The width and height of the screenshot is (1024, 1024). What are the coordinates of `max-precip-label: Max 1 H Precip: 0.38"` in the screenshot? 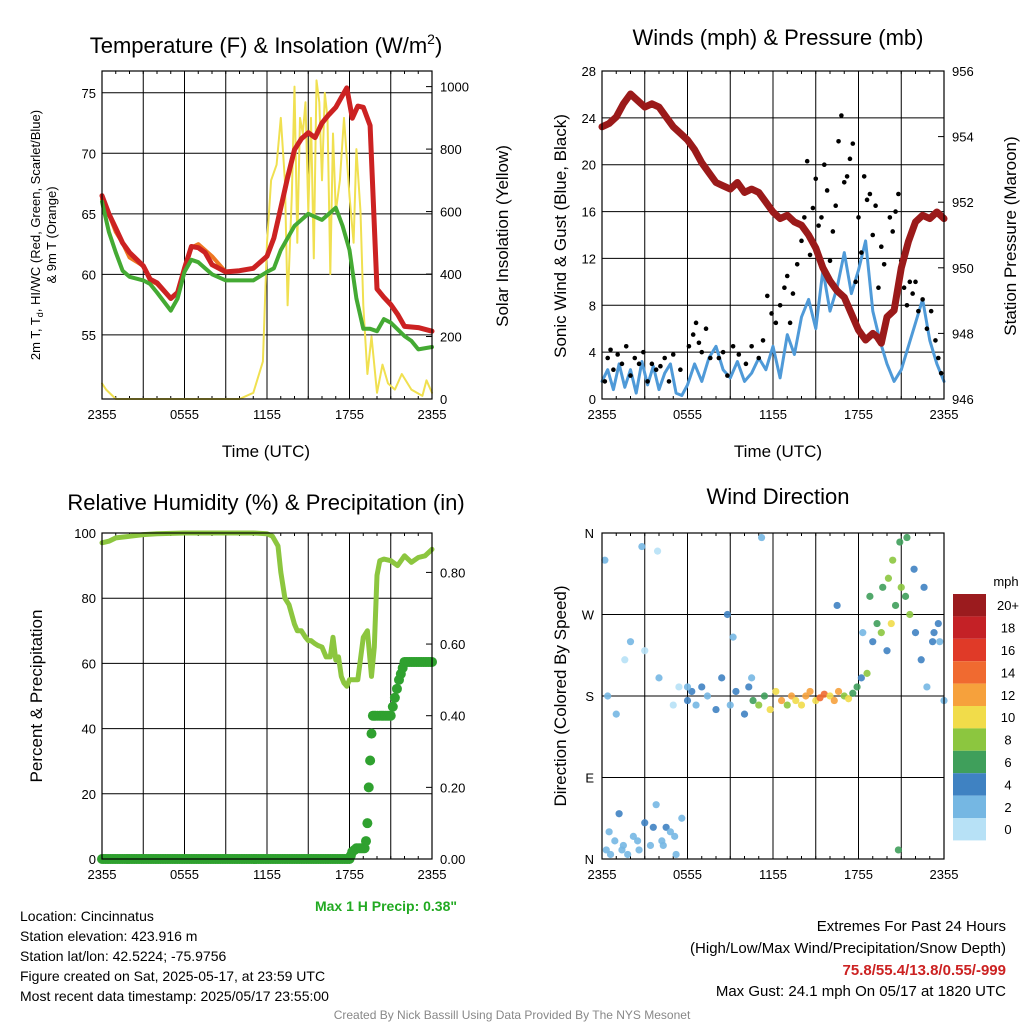 It's located at (386, 906).